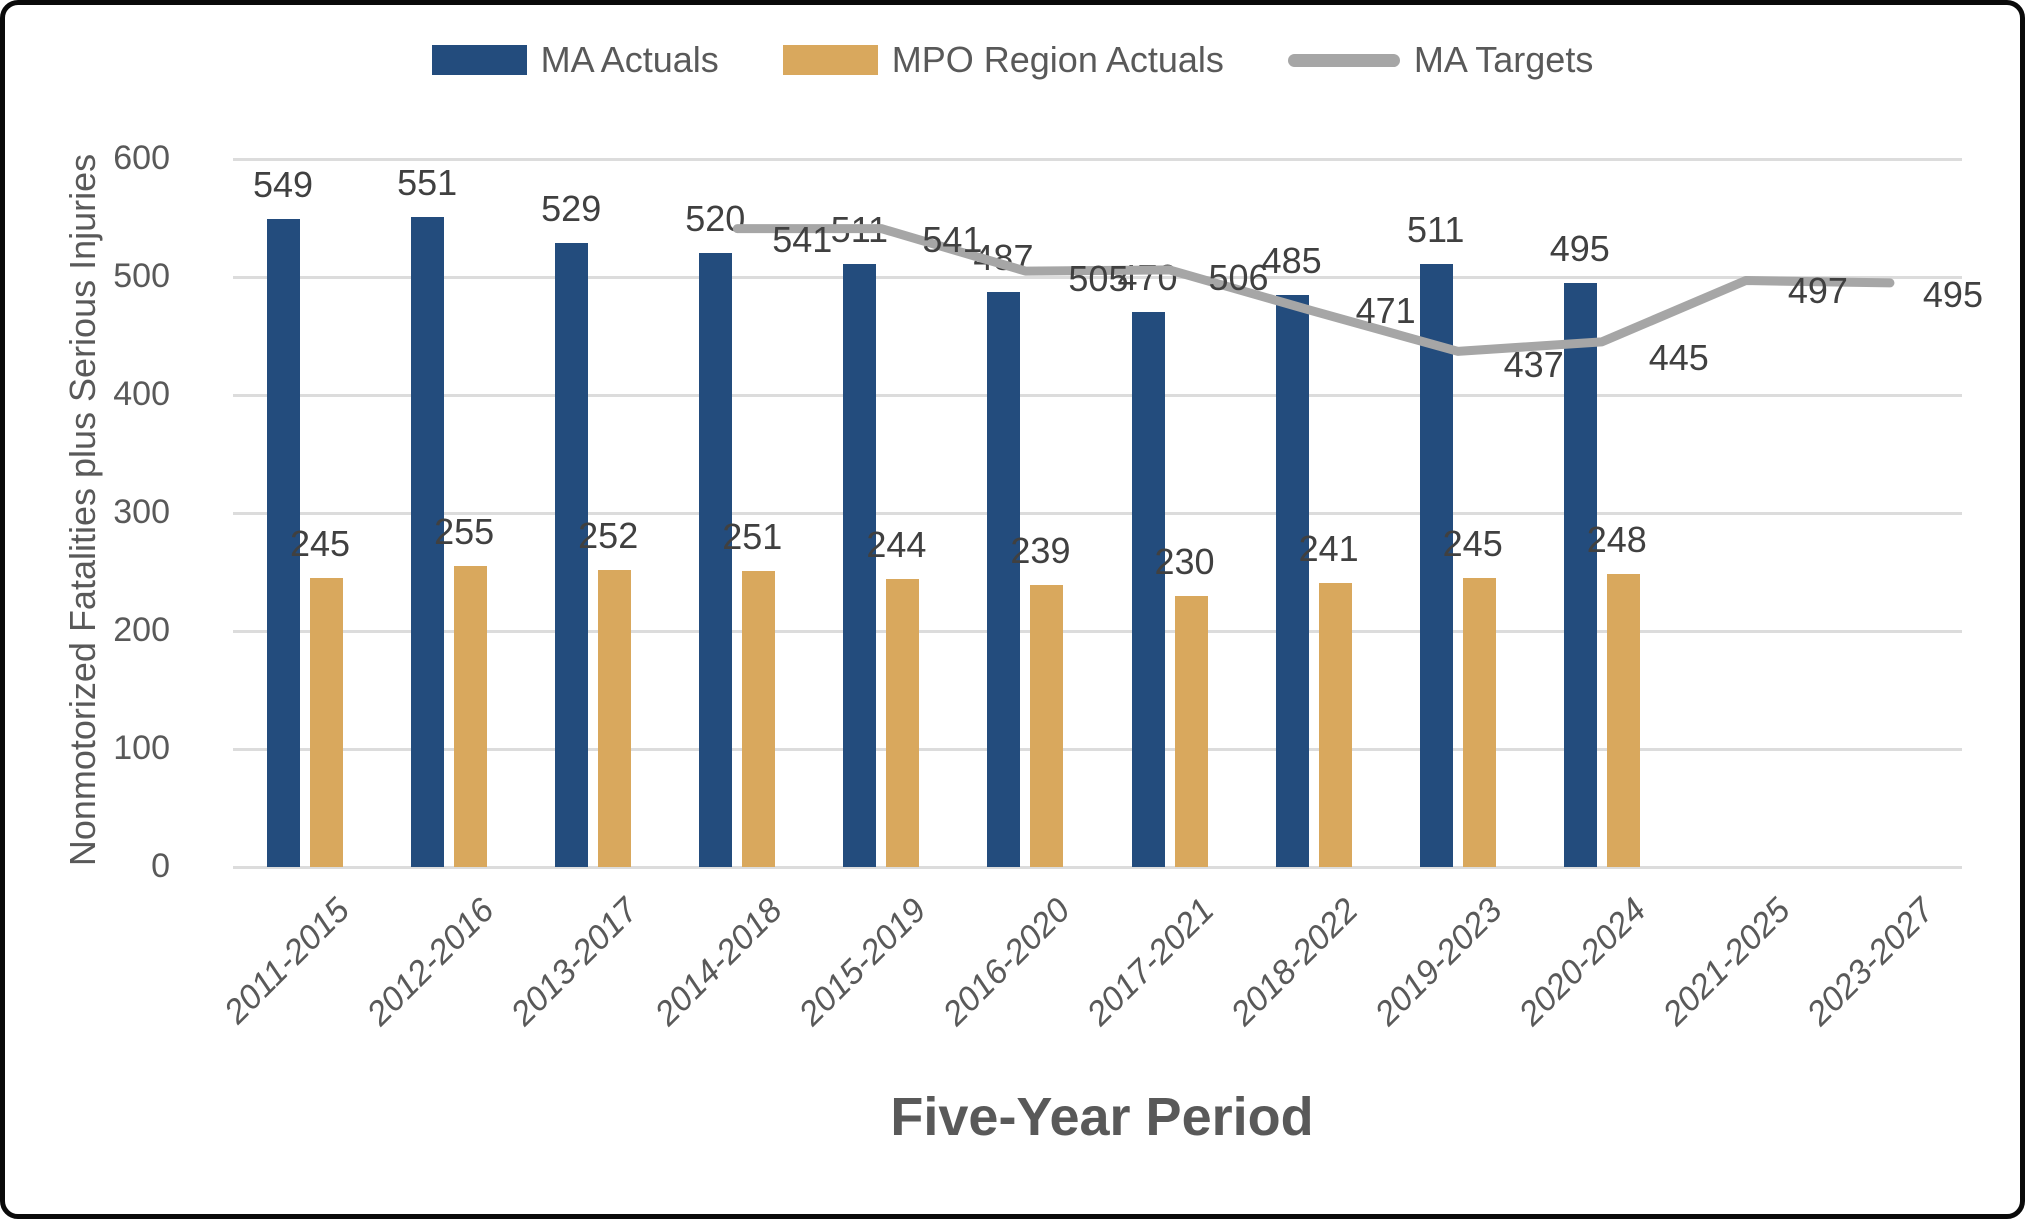 This screenshot has height=1219, width=2025. I want to click on legend-item-ma-actuals: MA Actuals, so click(575, 60).